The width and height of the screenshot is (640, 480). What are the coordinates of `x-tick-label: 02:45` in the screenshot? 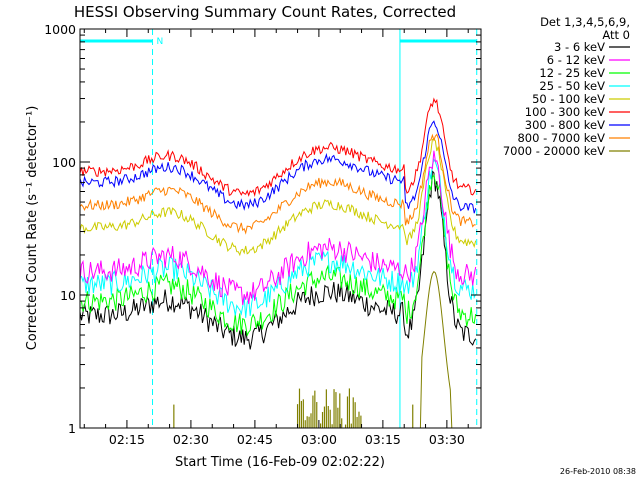 It's located at (255, 439).